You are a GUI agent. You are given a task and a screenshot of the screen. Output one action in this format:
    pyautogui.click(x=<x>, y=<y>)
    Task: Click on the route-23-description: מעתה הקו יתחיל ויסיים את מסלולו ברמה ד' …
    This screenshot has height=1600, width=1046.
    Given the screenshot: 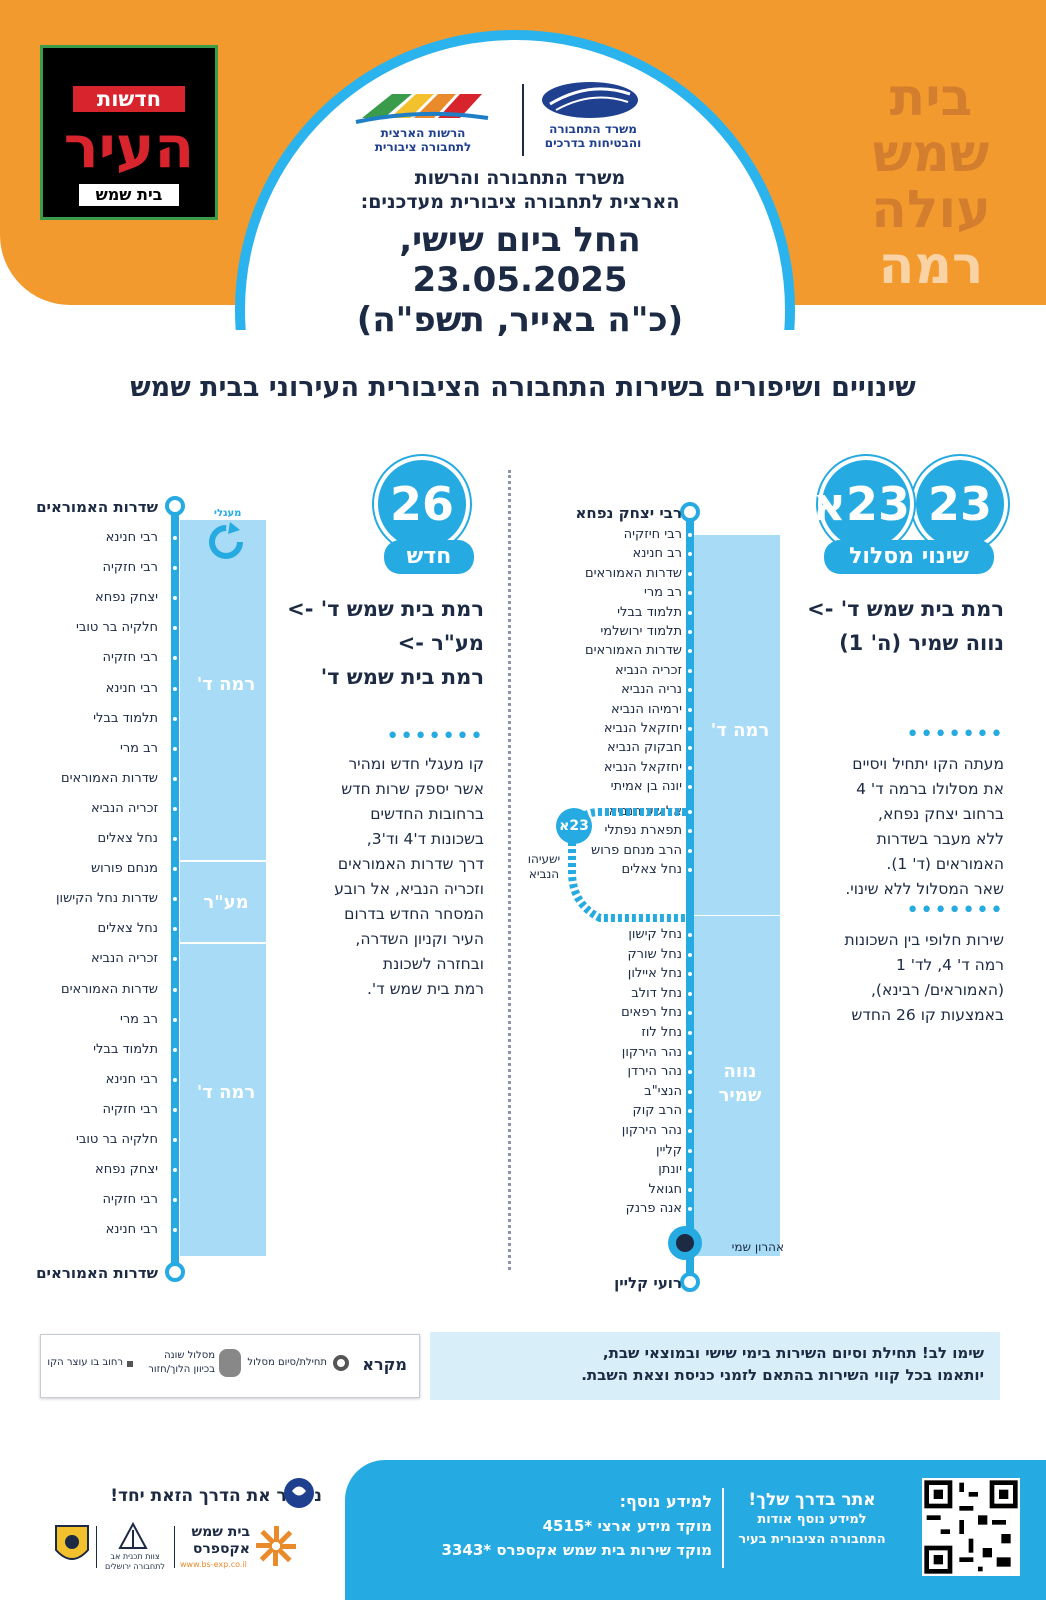 What is the action you would take?
    pyautogui.click(x=884, y=827)
    